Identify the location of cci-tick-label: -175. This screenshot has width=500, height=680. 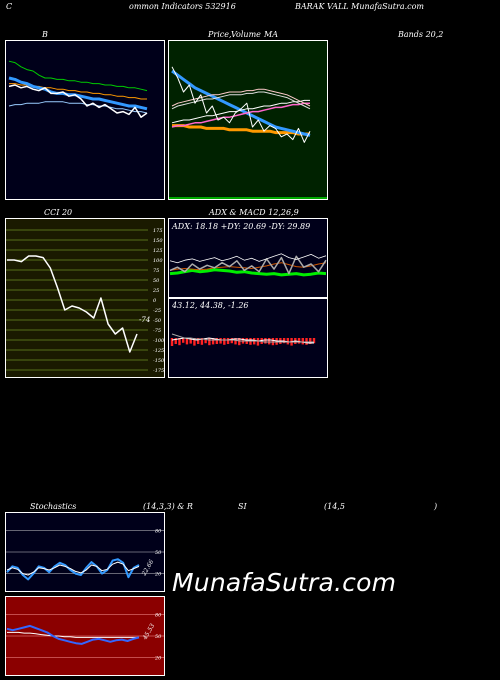
(158, 371).